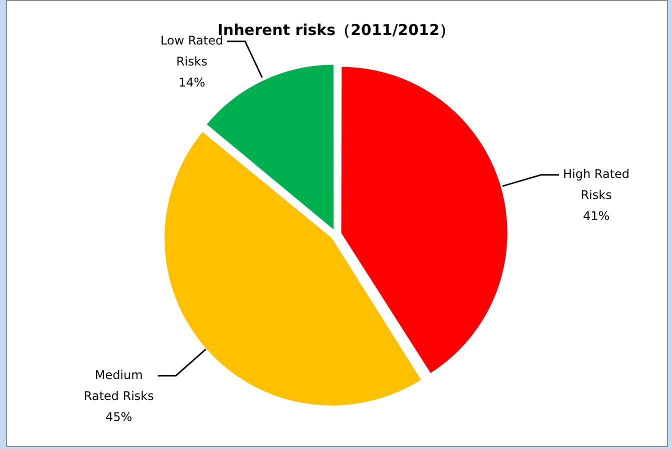 This screenshot has width=672, height=449. I want to click on data-label: 14%, so click(192, 82).